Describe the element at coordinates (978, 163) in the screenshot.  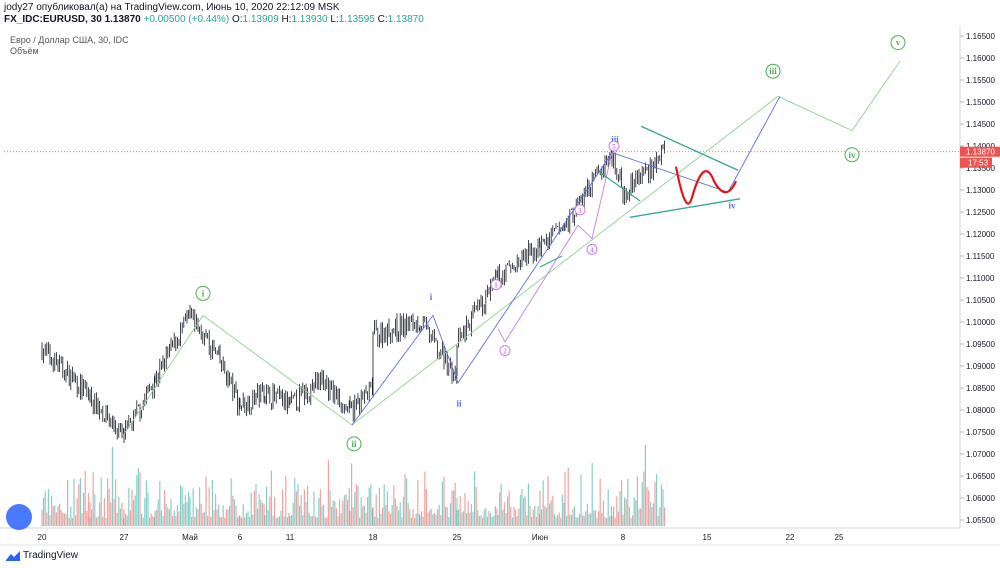
I see `countdown-label: 17:53` at that location.